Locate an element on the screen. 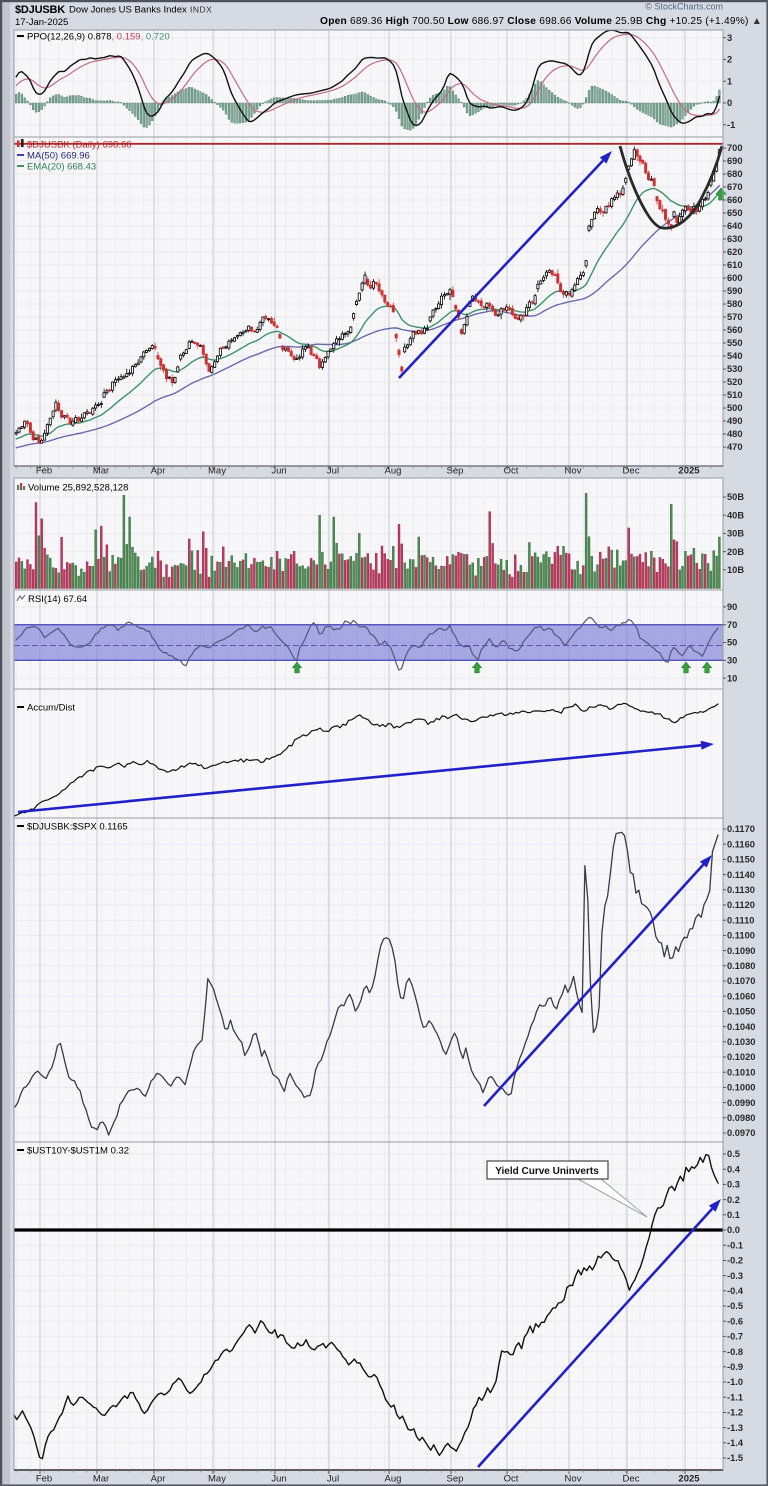 Image resolution: width=768 pixels, height=1486 pixels. svg-text: 70 is located at coordinates (732, 625).